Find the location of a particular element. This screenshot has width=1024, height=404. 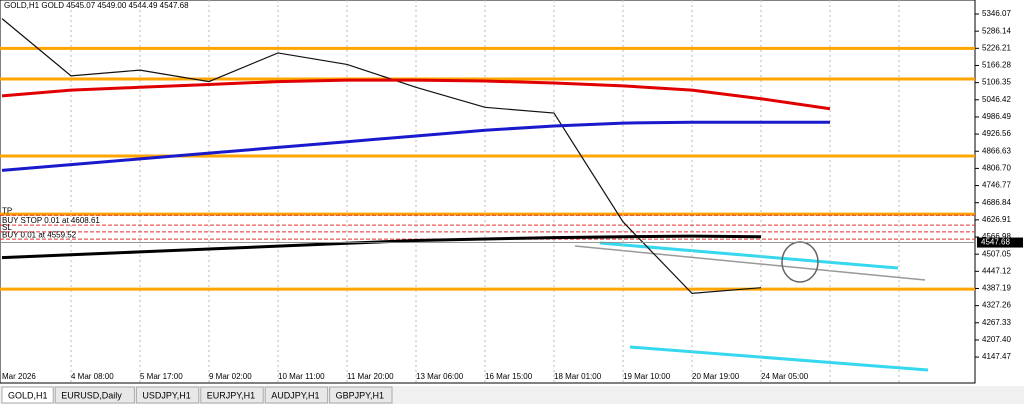

order-label: BUY STOP 0.01 at 4608.61 is located at coordinates (51, 220).